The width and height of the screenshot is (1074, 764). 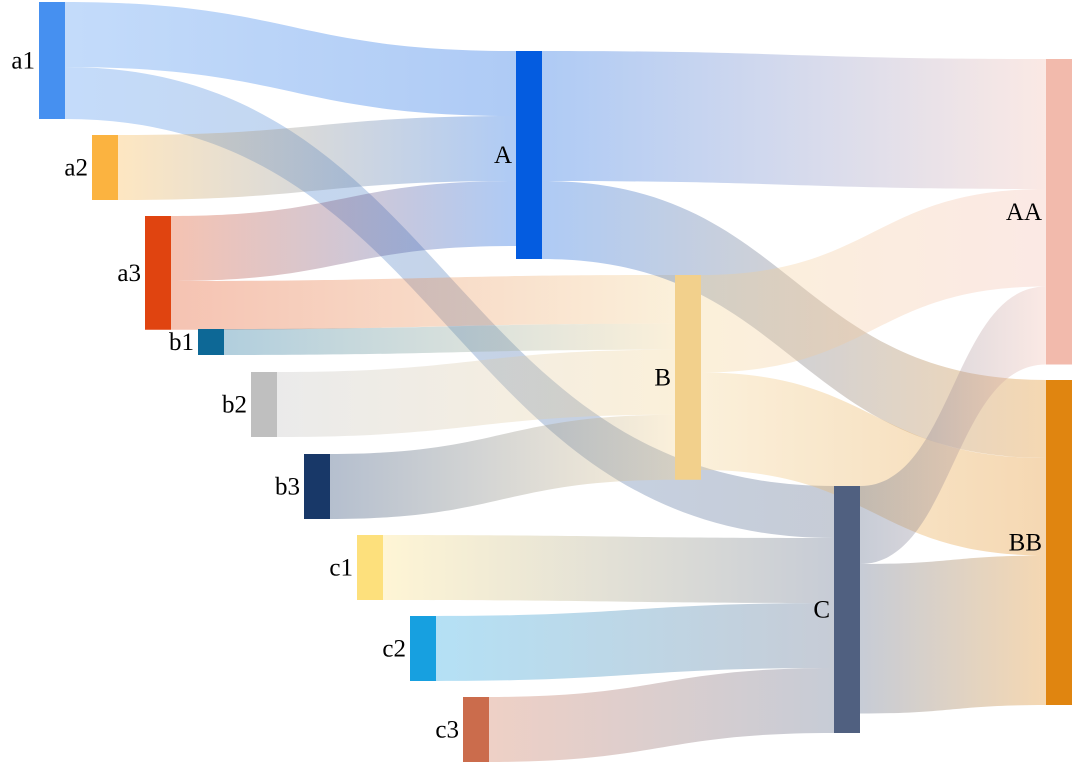 I want to click on link-c2-C, so click(x=635, y=642).